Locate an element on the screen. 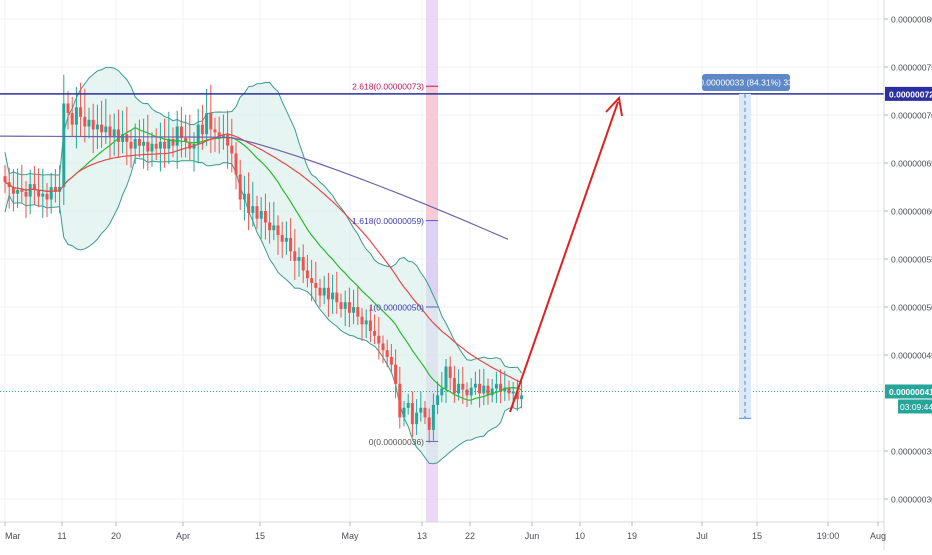  time-tick-label: 19 is located at coordinates (632, 536).